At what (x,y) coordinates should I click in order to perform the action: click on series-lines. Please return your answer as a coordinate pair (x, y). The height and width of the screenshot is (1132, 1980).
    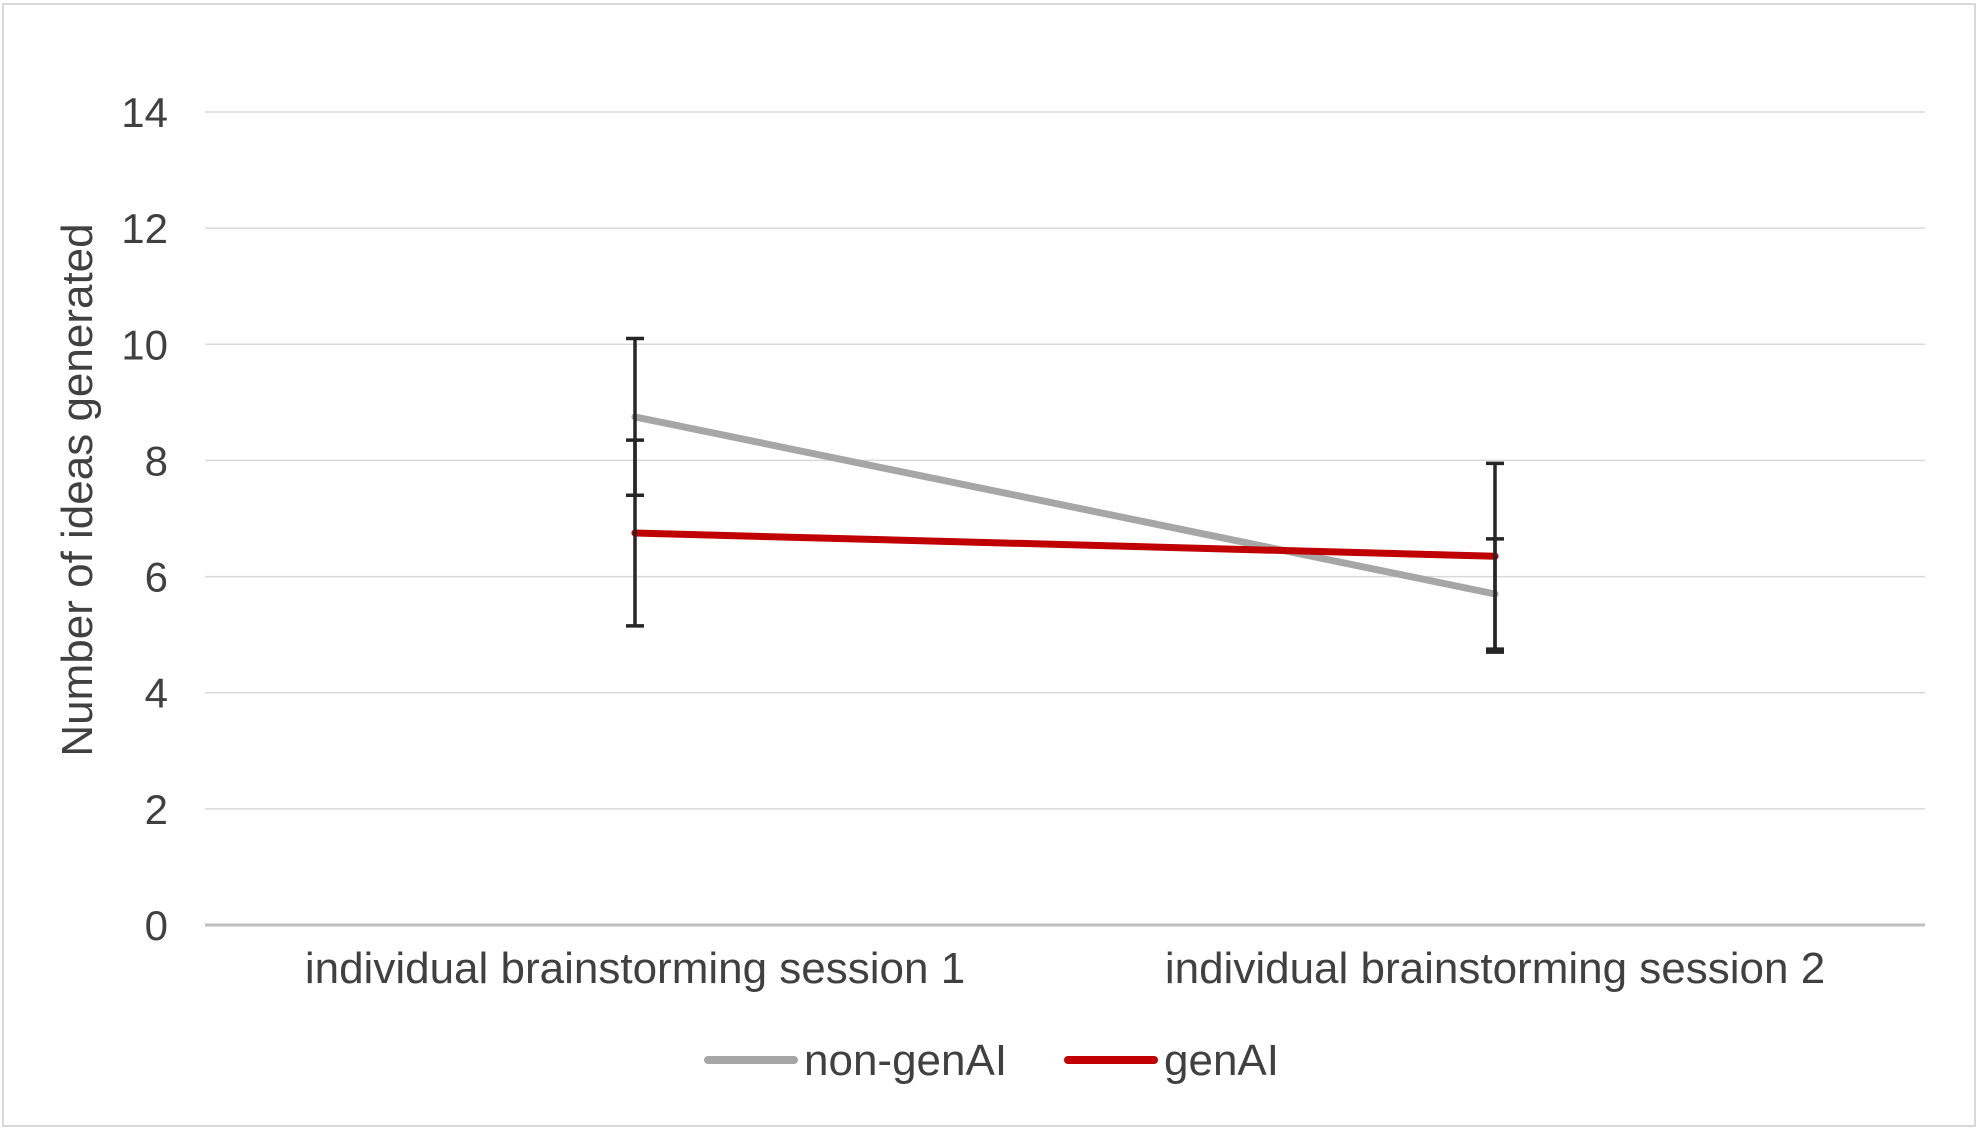
    Looking at the image, I should click on (1065, 505).